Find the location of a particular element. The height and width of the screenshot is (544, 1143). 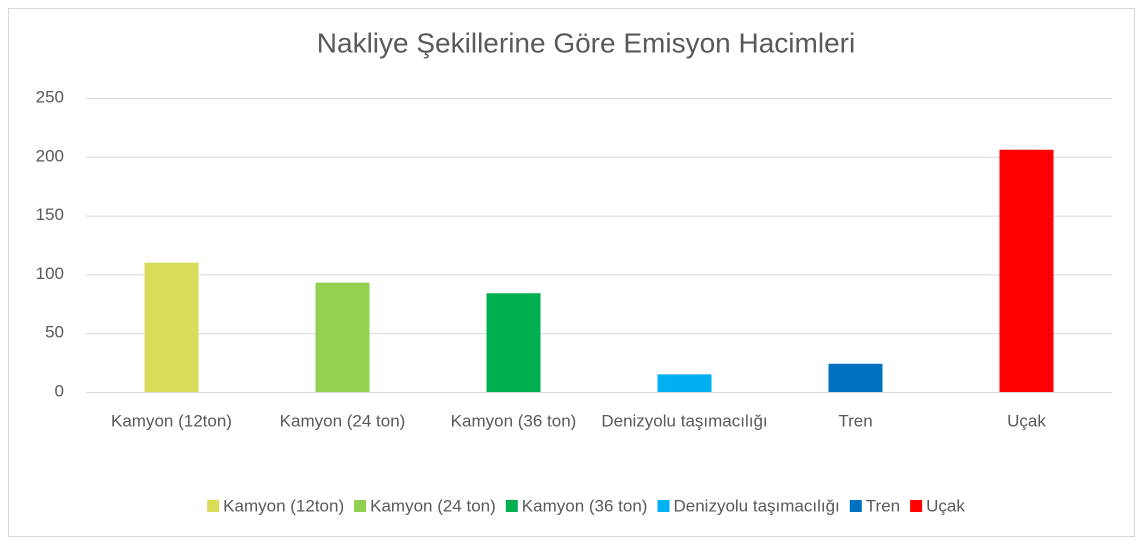

legend-label: Denizyolu taşımacılığı is located at coordinates (756, 505).